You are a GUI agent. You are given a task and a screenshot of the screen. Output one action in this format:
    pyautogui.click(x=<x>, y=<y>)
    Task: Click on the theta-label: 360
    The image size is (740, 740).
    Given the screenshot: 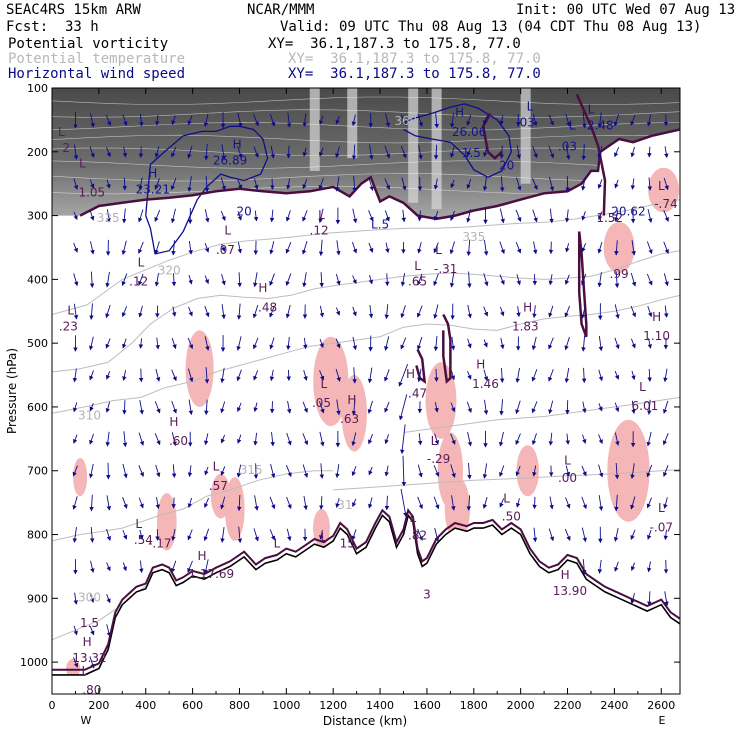 What is the action you would take?
    pyautogui.click(x=405, y=121)
    